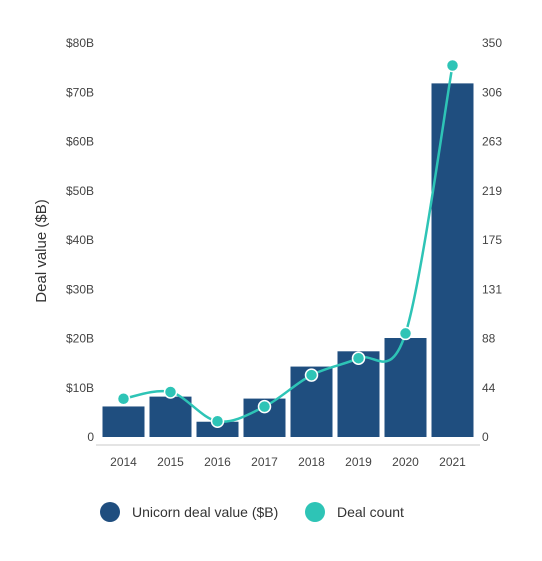  I want to click on legend-label: Deal count, so click(370, 512).